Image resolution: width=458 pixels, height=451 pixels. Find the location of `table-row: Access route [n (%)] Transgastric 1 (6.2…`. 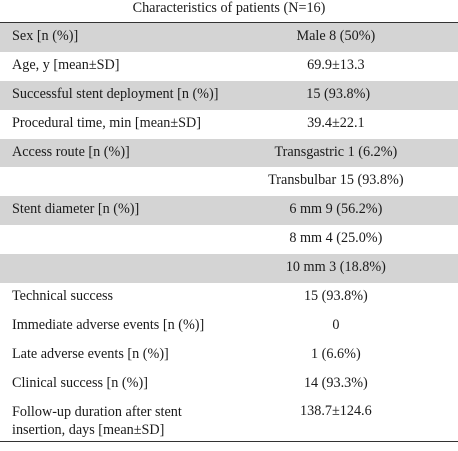

table-row: Access route [n (%)] Transgastric 1 (6.2… is located at coordinates (229, 153).